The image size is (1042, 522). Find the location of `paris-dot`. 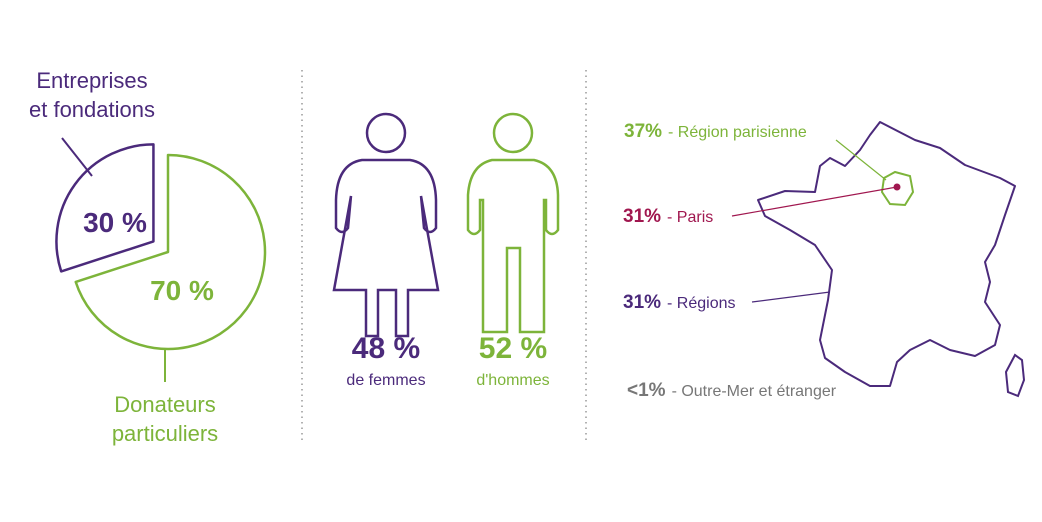

paris-dot is located at coordinates (897, 187).